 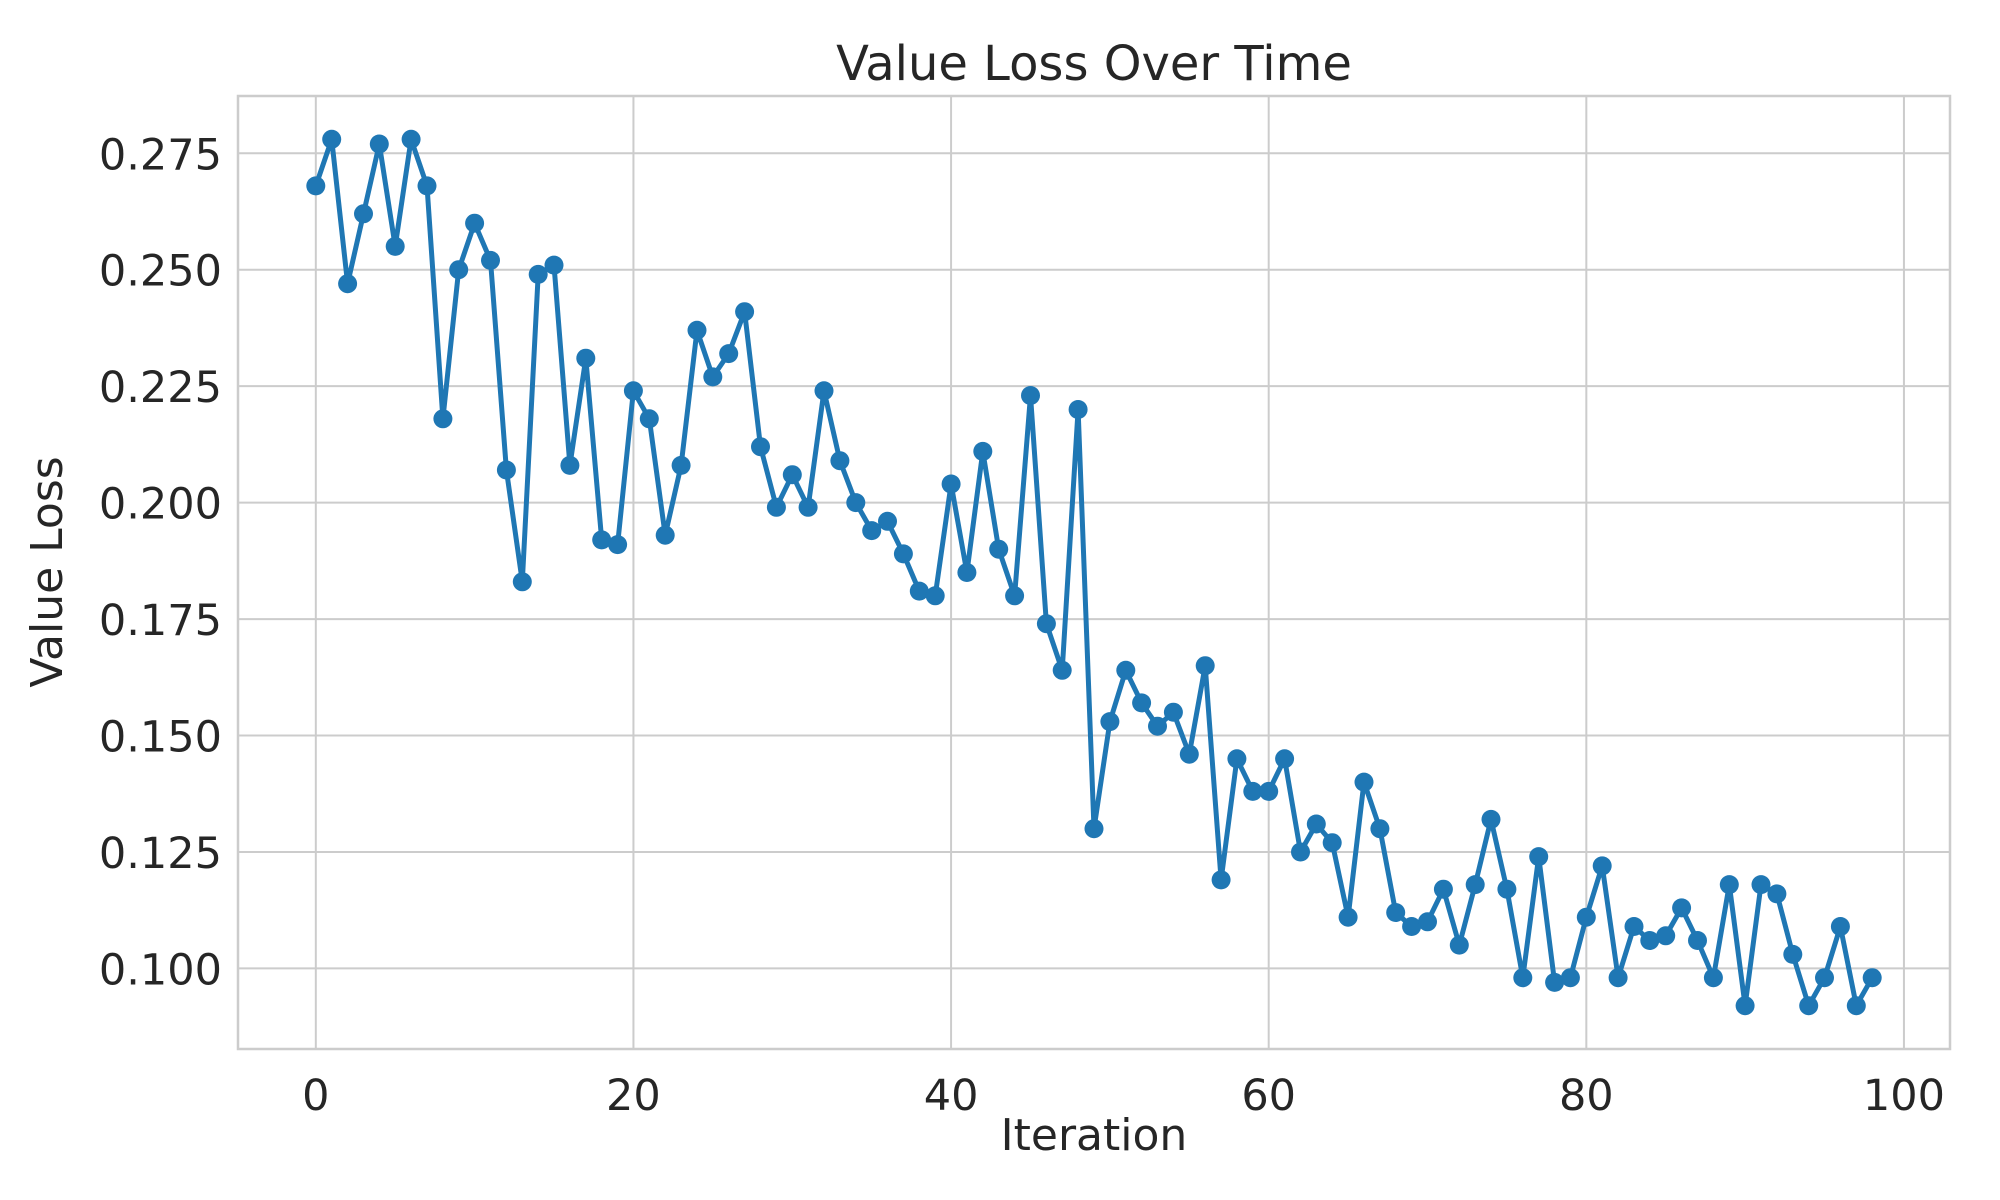 What do you see at coordinates (160, 505) in the screenshot?
I see `y-tick-label: 0.200` at bounding box center [160, 505].